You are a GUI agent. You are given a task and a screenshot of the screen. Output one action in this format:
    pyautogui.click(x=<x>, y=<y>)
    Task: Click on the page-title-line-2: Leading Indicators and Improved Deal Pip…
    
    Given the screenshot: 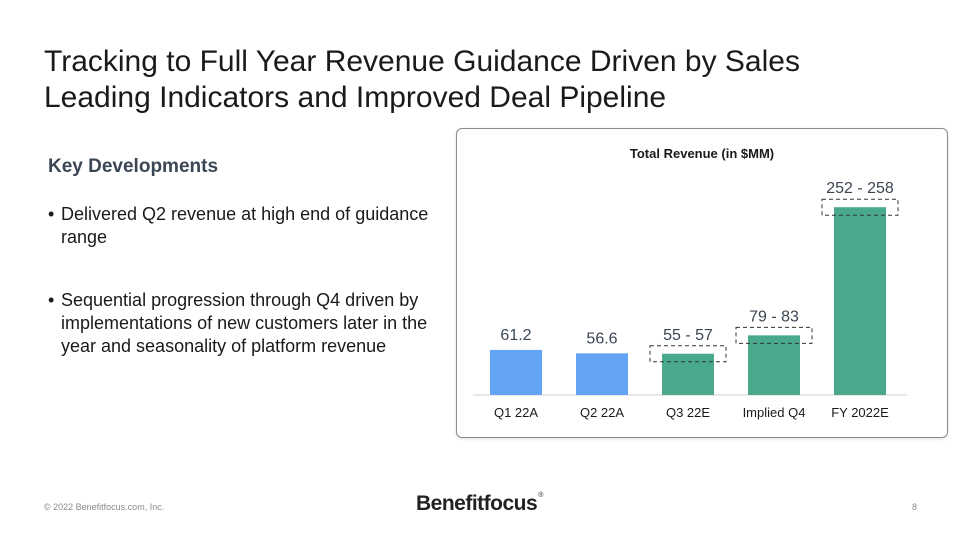 What is the action you would take?
    pyautogui.click(x=355, y=97)
    